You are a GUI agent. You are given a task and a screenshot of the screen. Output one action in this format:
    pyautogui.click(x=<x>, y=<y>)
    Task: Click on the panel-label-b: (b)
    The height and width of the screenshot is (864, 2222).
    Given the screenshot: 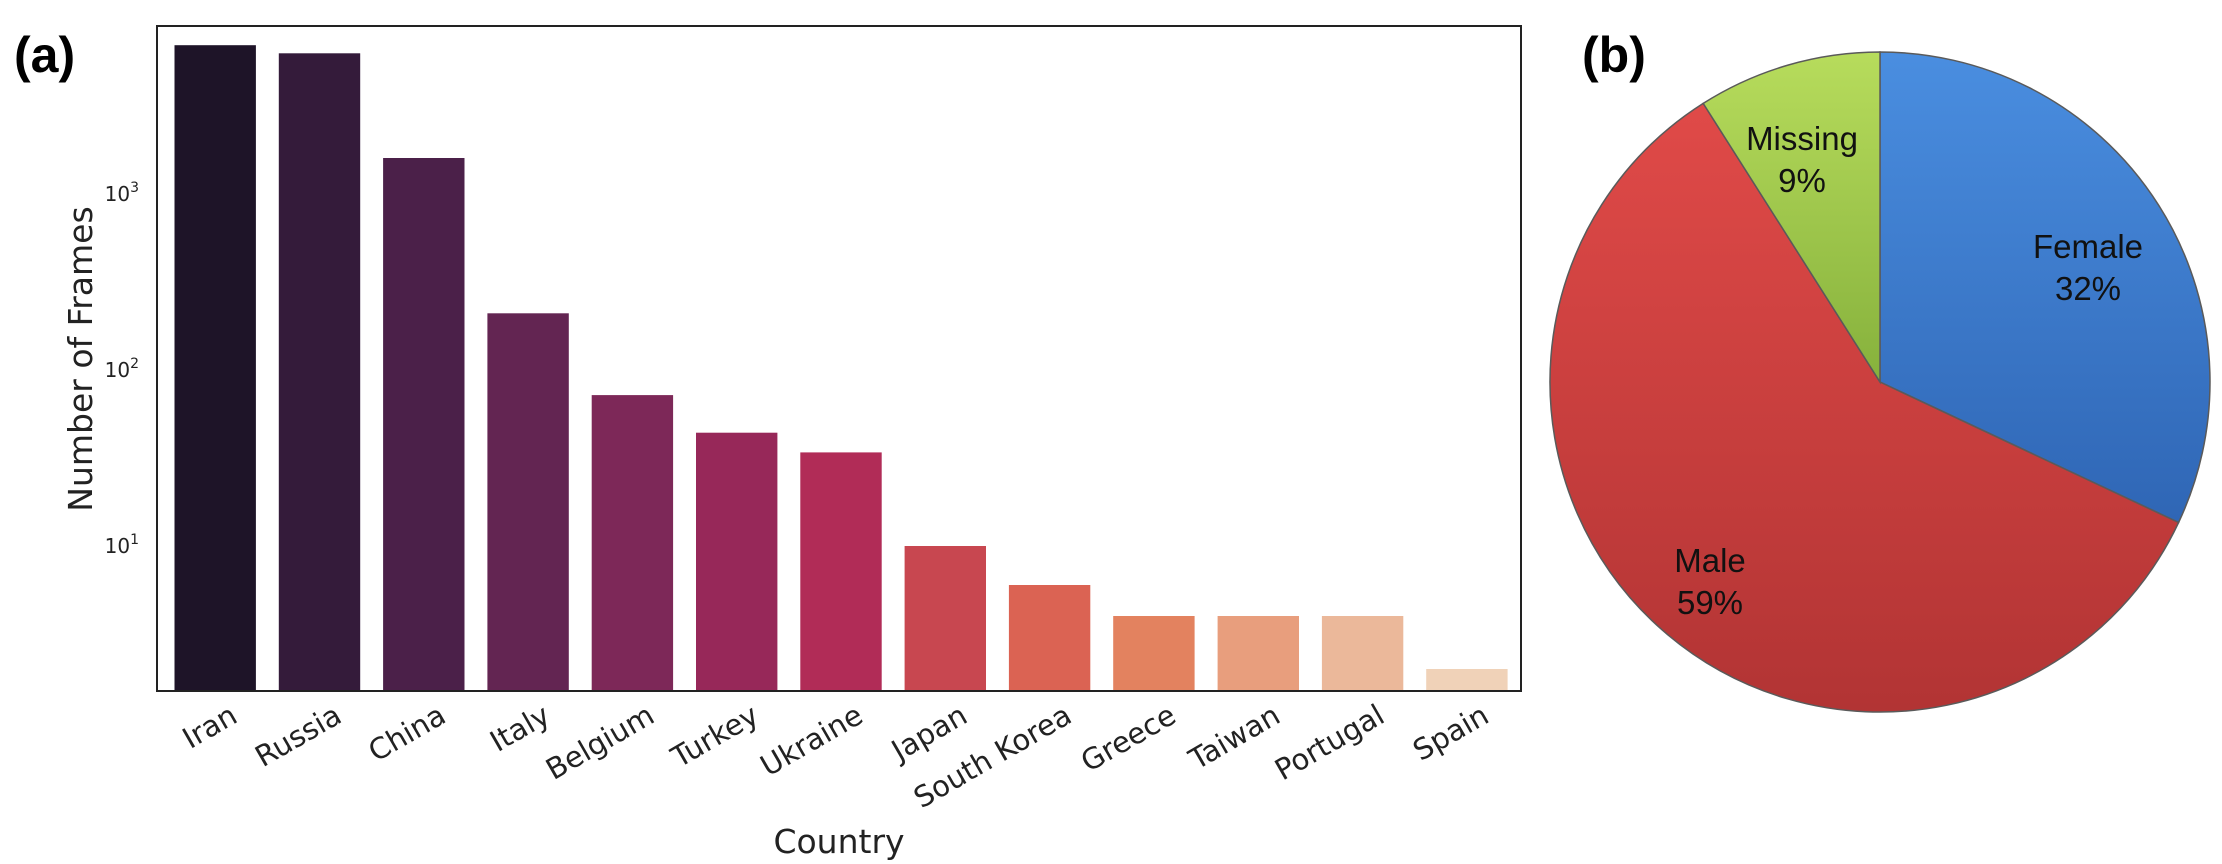 What is the action you would take?
    pyautogui.click(x=1614, y=55)
    